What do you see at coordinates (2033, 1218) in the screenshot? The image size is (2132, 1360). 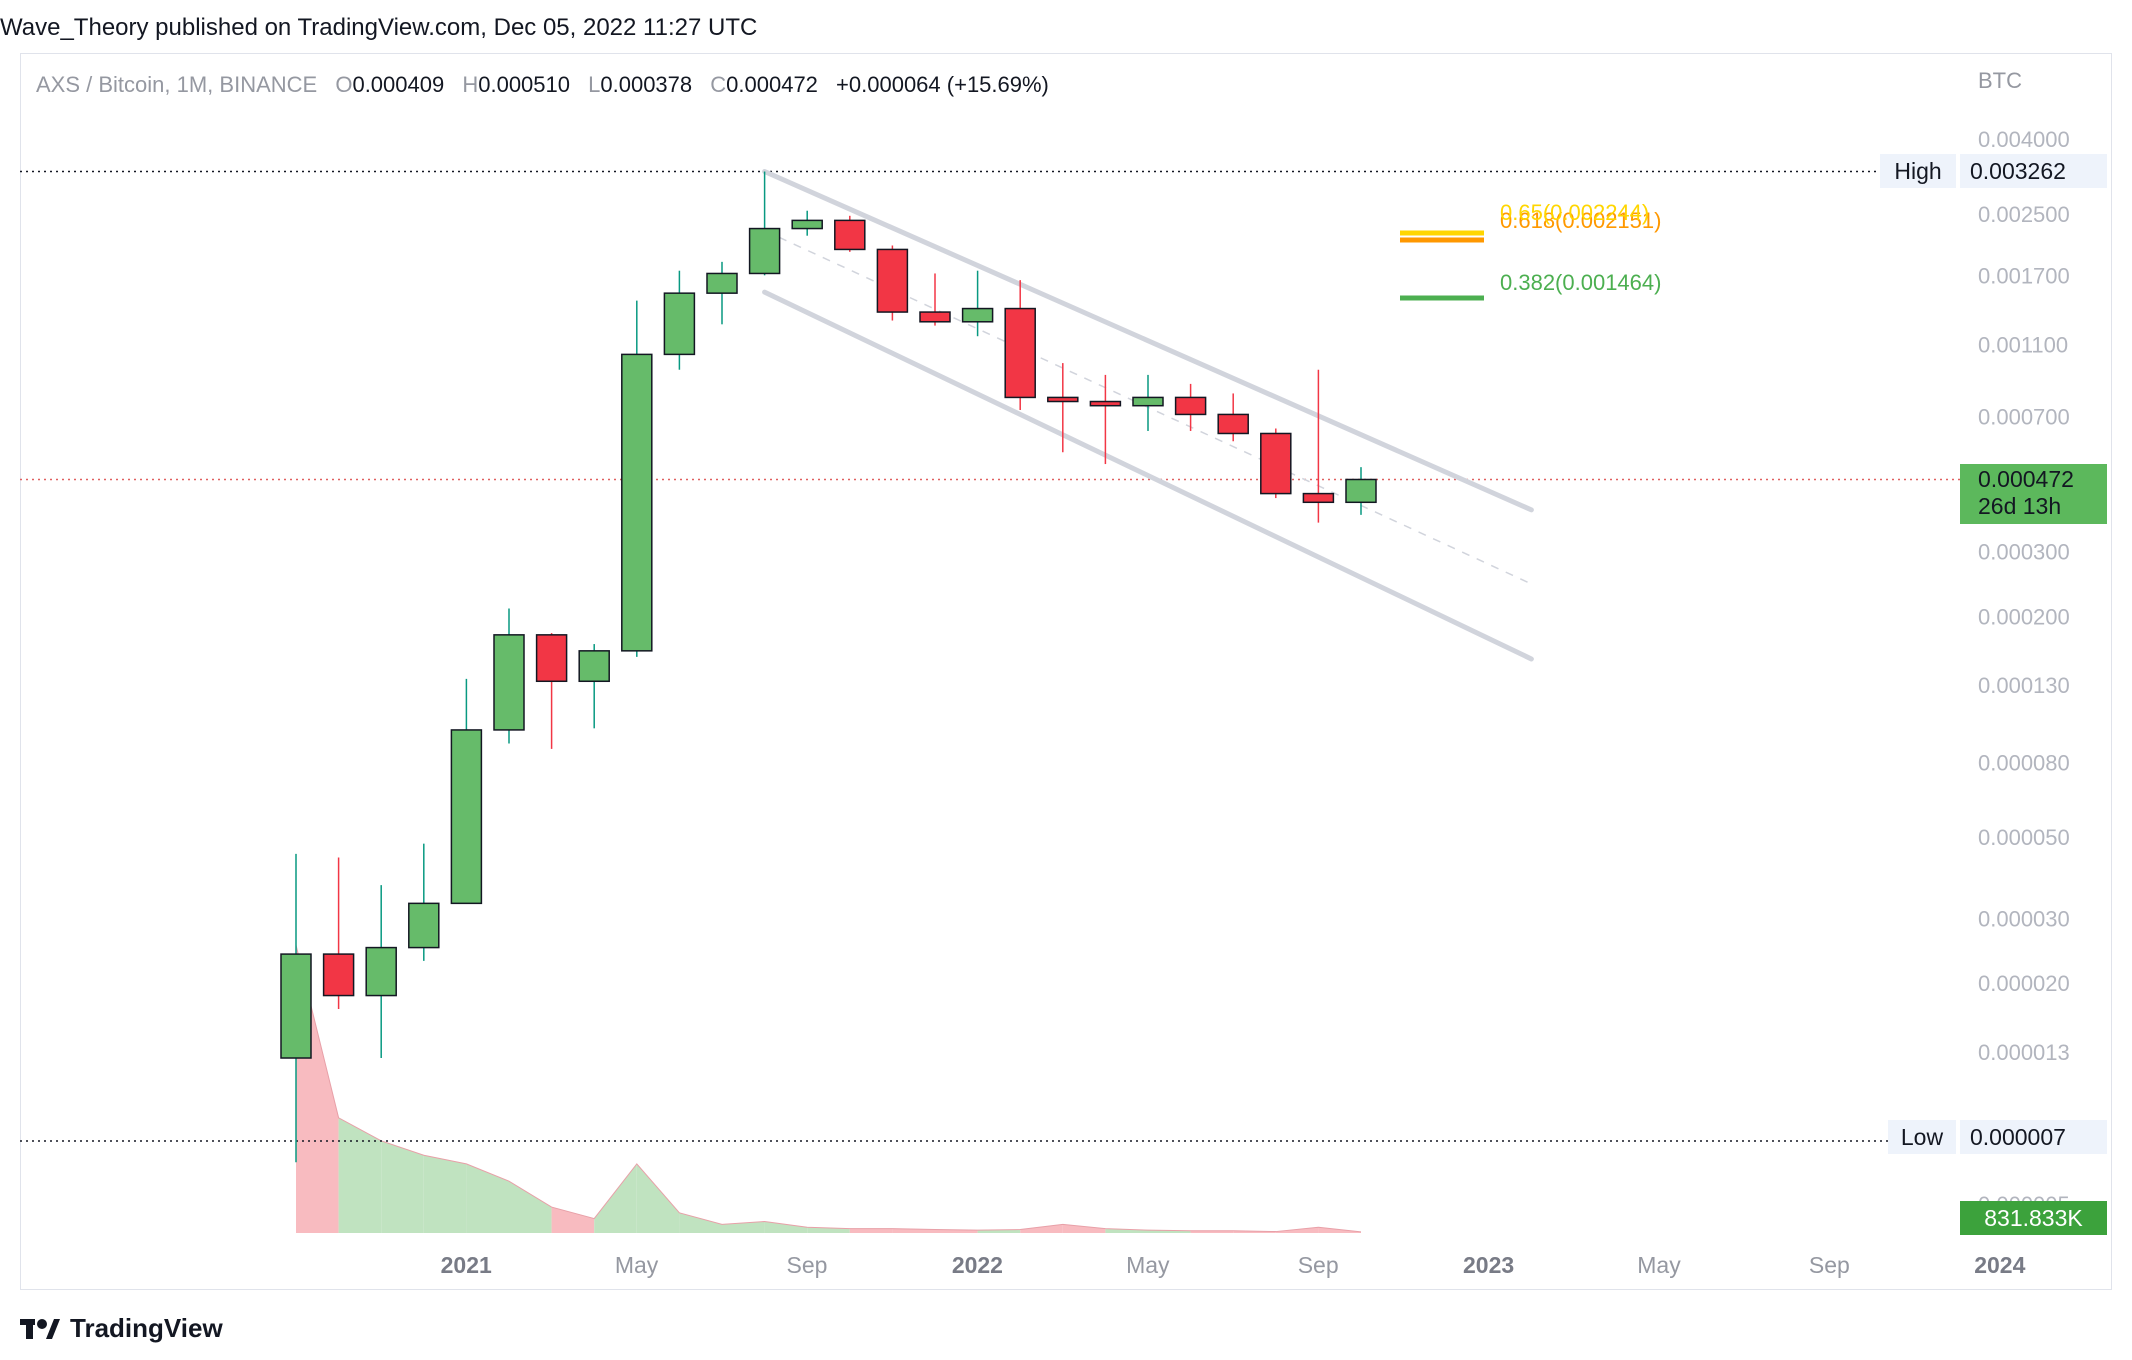 I see `volume-badge: 831.833K` at bounding box center [2033, 1218].